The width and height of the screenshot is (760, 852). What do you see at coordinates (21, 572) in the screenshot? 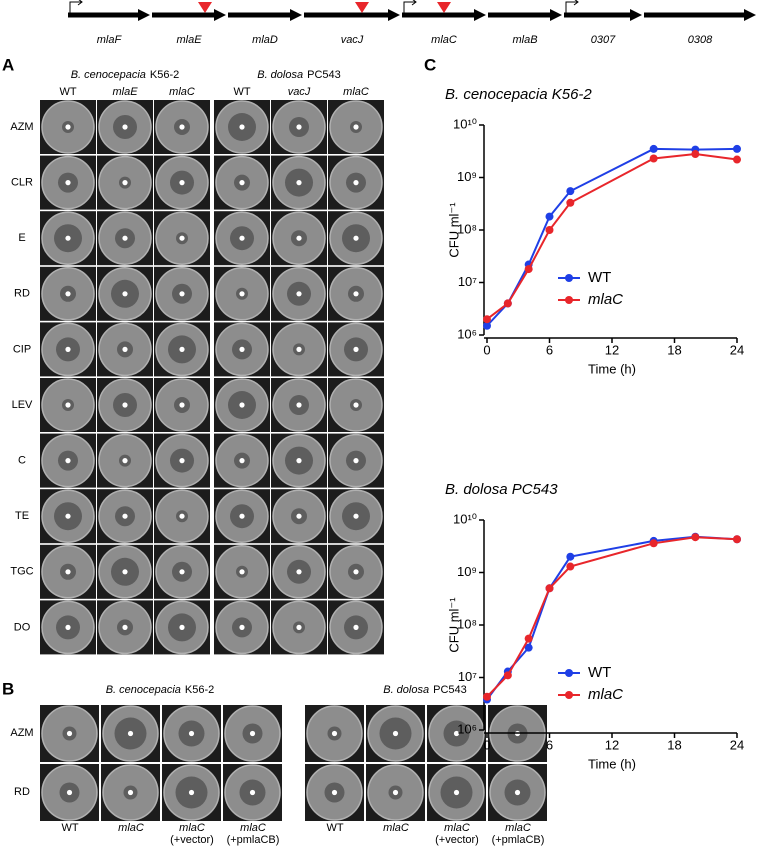
I see `row-label: TGC` at bounding box center [21, 572].